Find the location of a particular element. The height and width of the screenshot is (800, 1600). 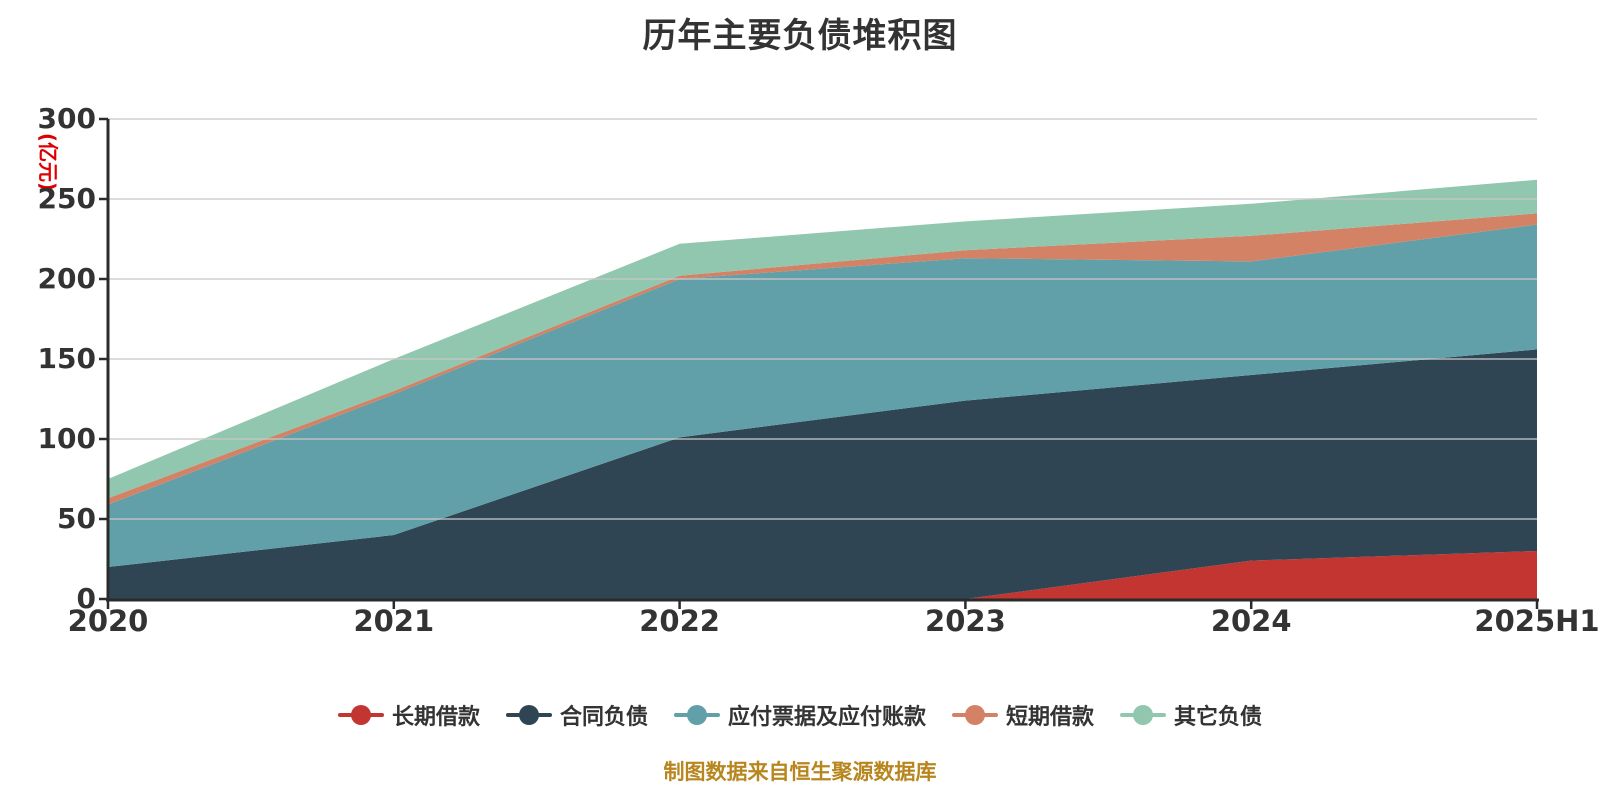

y-tick-label-300: 300 is located at coordinates (66, 118).